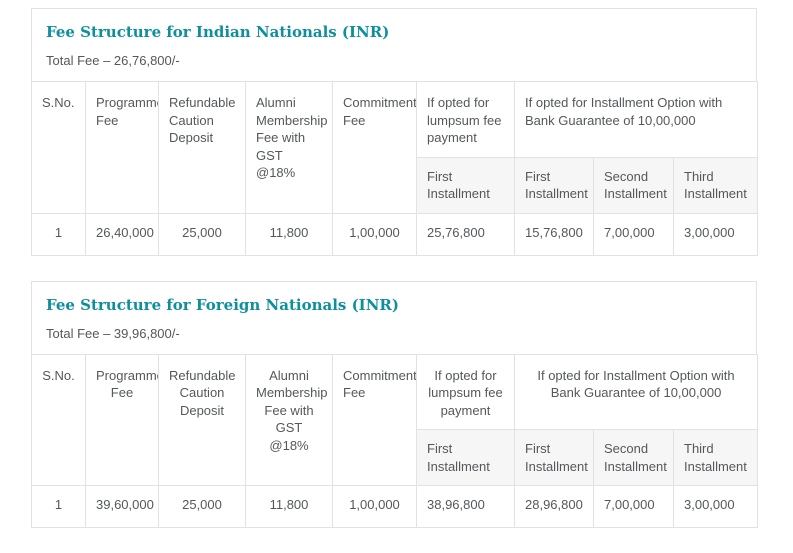  Describe the element at coordinates (554, 507) in the screenshot. I see `cell-first-installment: 28,96,800` at that location.